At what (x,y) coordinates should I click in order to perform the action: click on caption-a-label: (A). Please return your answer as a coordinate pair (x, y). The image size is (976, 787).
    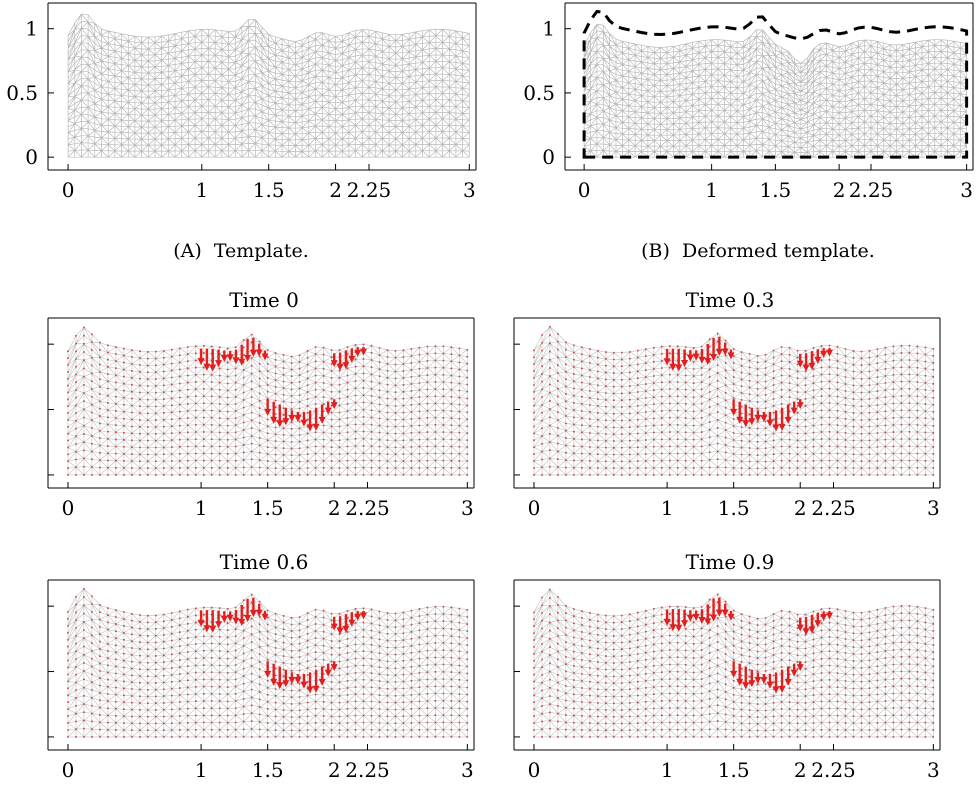
    Looking at the image, I should click on (187, 251).